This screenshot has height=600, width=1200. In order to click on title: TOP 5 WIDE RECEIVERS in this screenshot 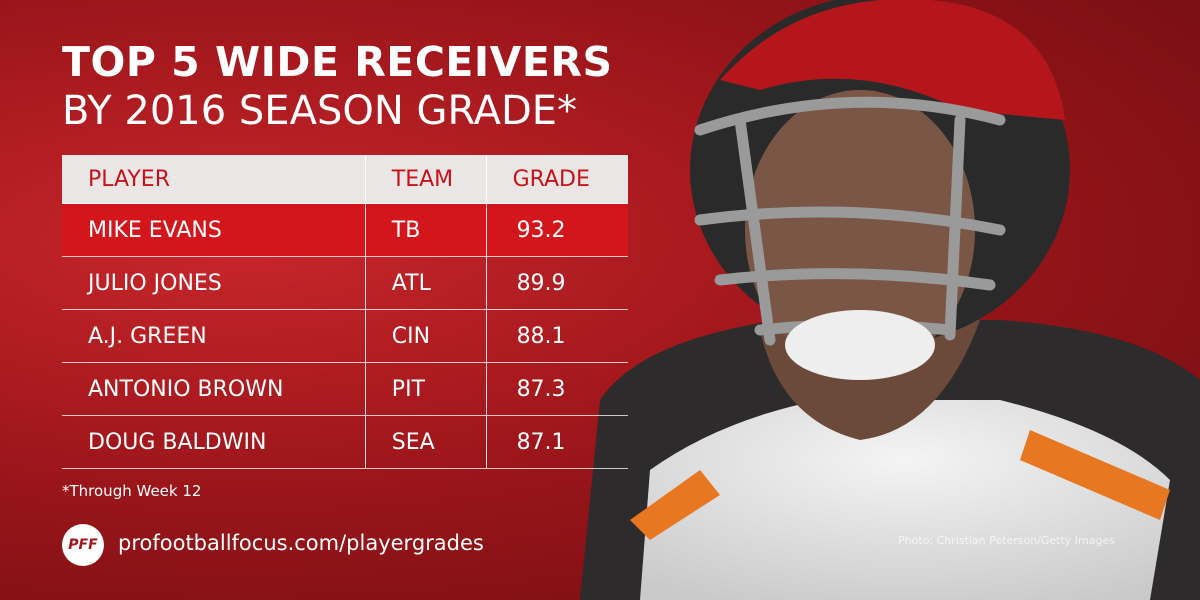, I will do `click(337, 62)`.